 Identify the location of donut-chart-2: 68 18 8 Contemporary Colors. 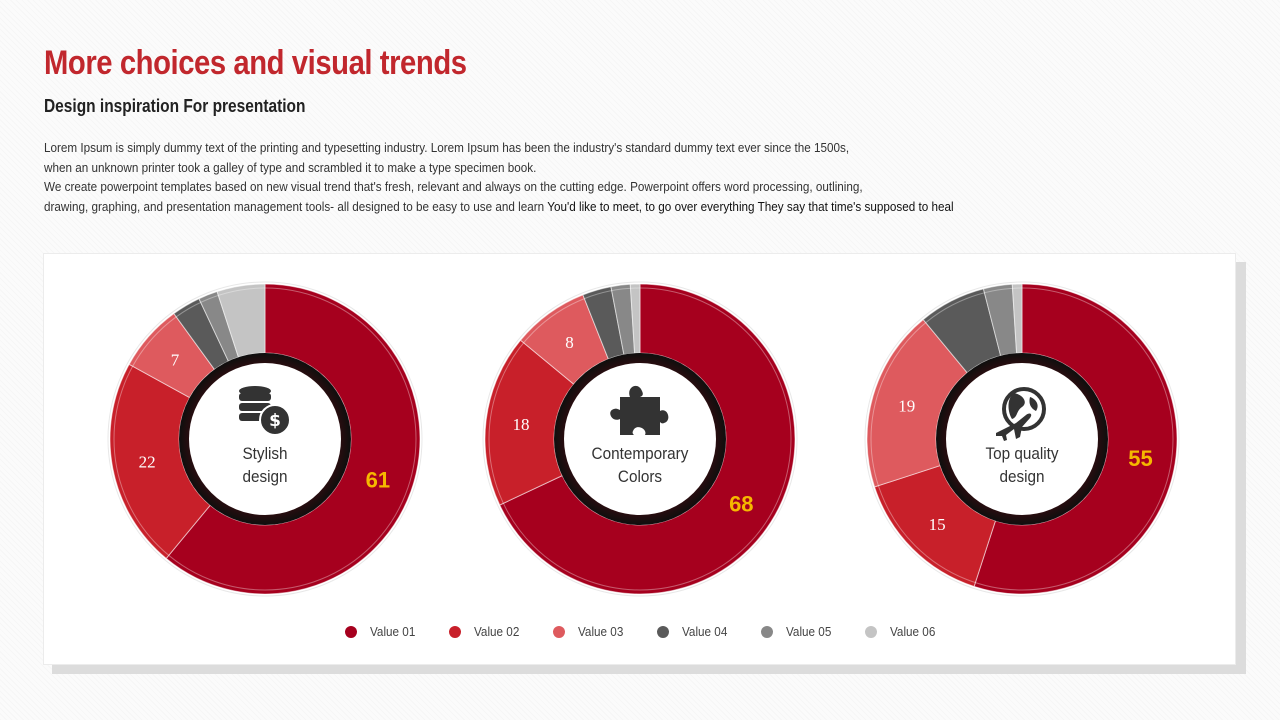
(640, 439).